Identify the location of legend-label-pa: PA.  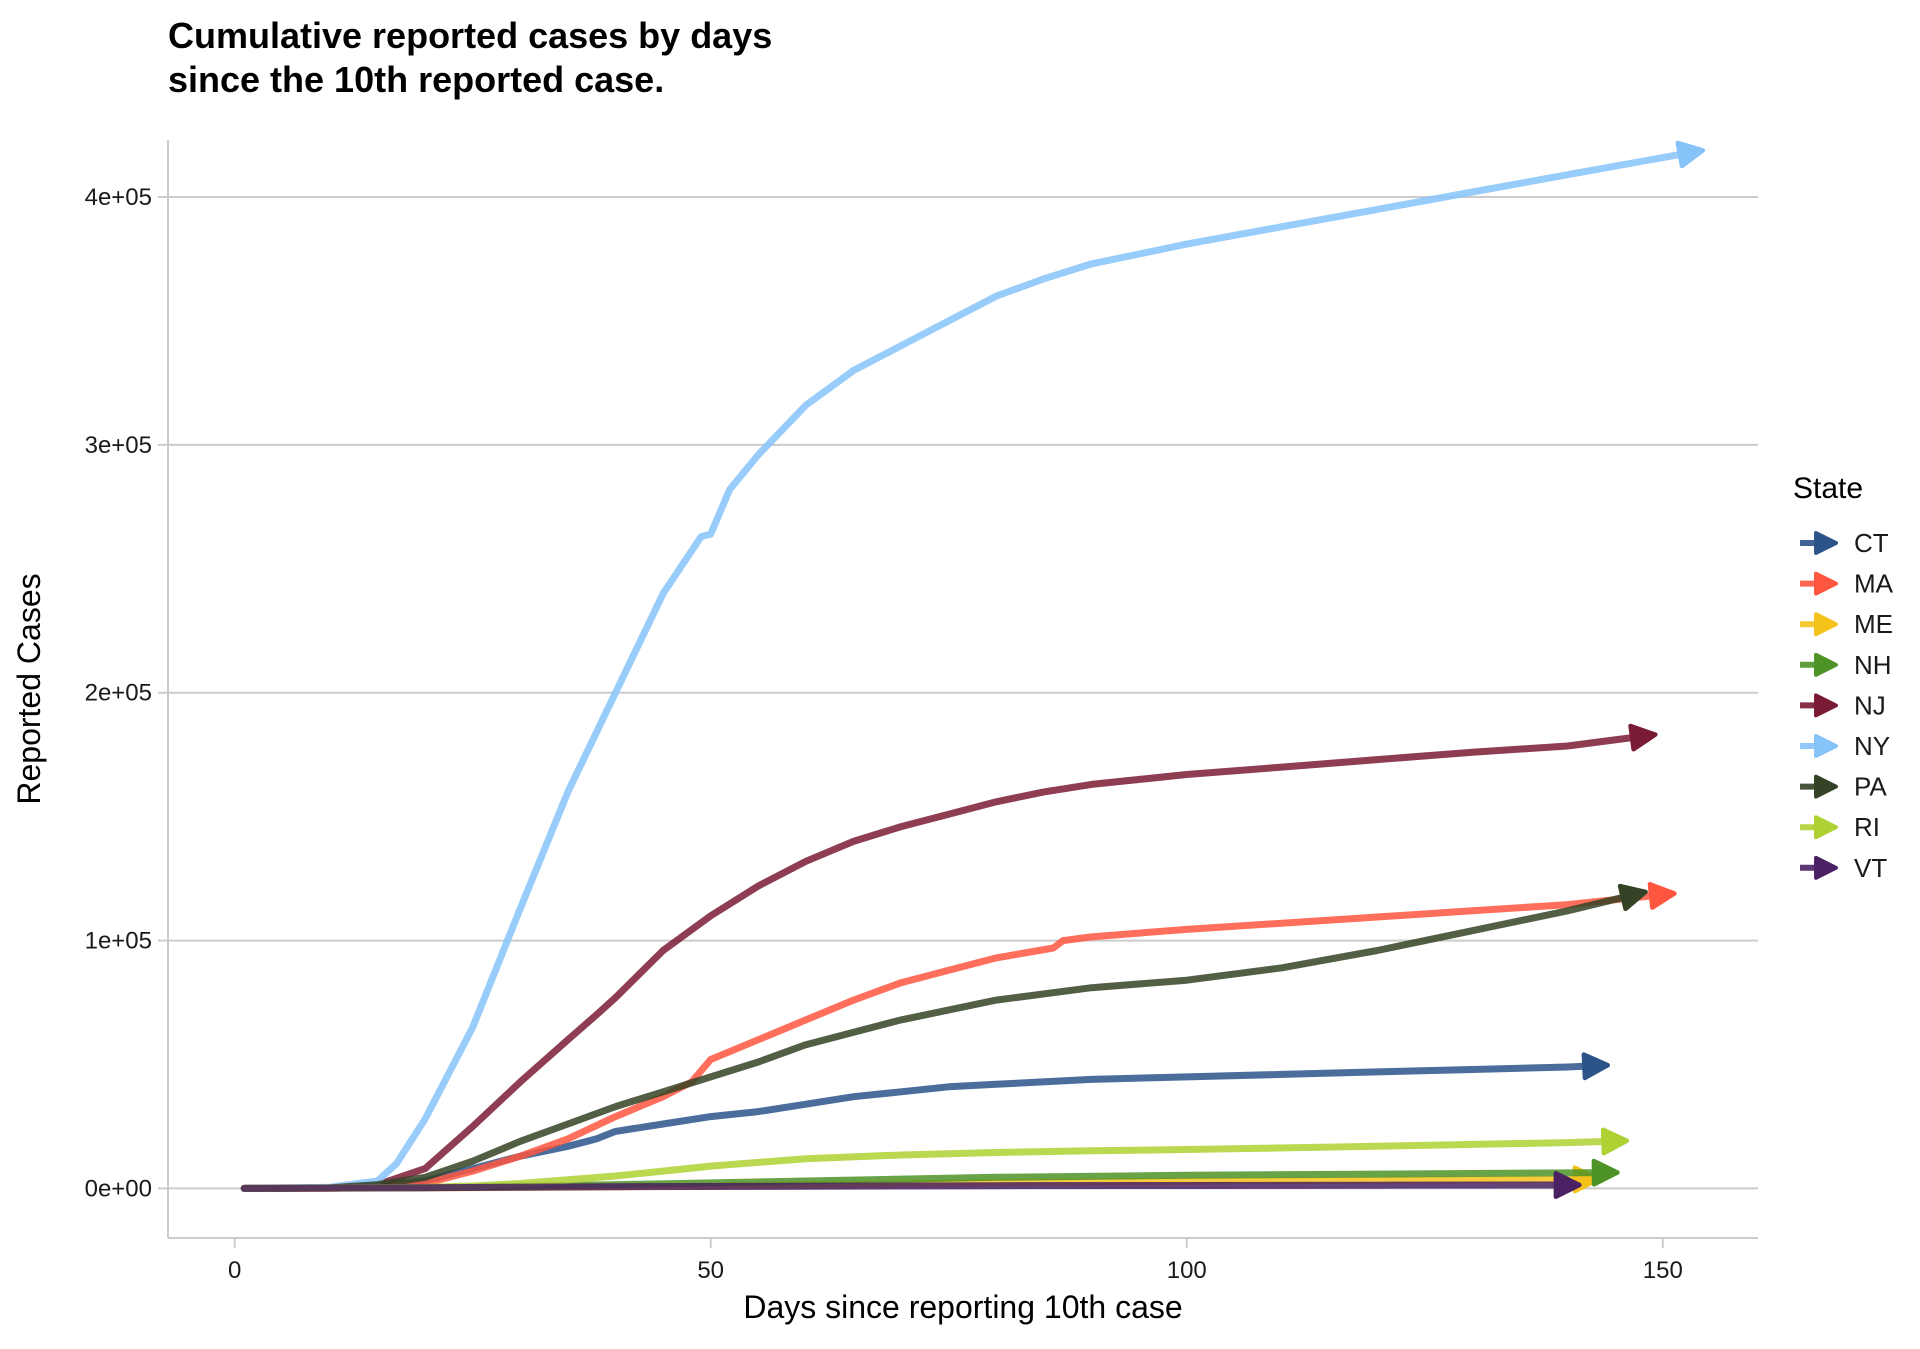
(1870, 787).